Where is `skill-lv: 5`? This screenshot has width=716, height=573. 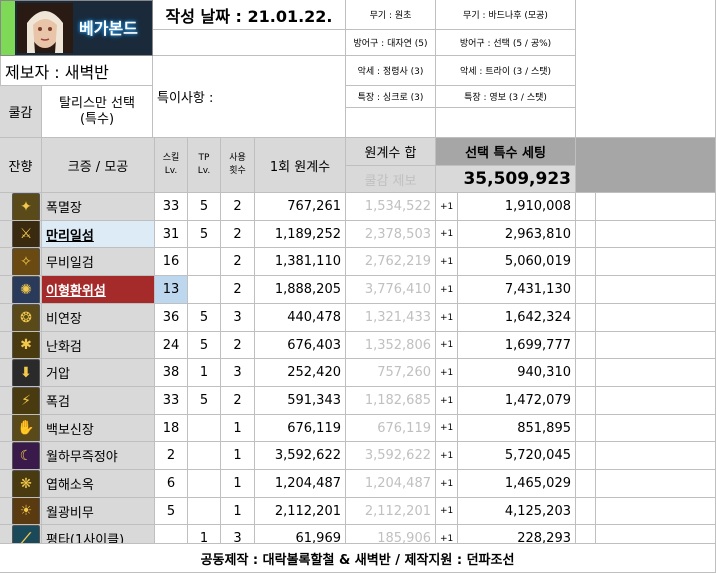 skill-lv: 5 is located at coordinates (171, 511).